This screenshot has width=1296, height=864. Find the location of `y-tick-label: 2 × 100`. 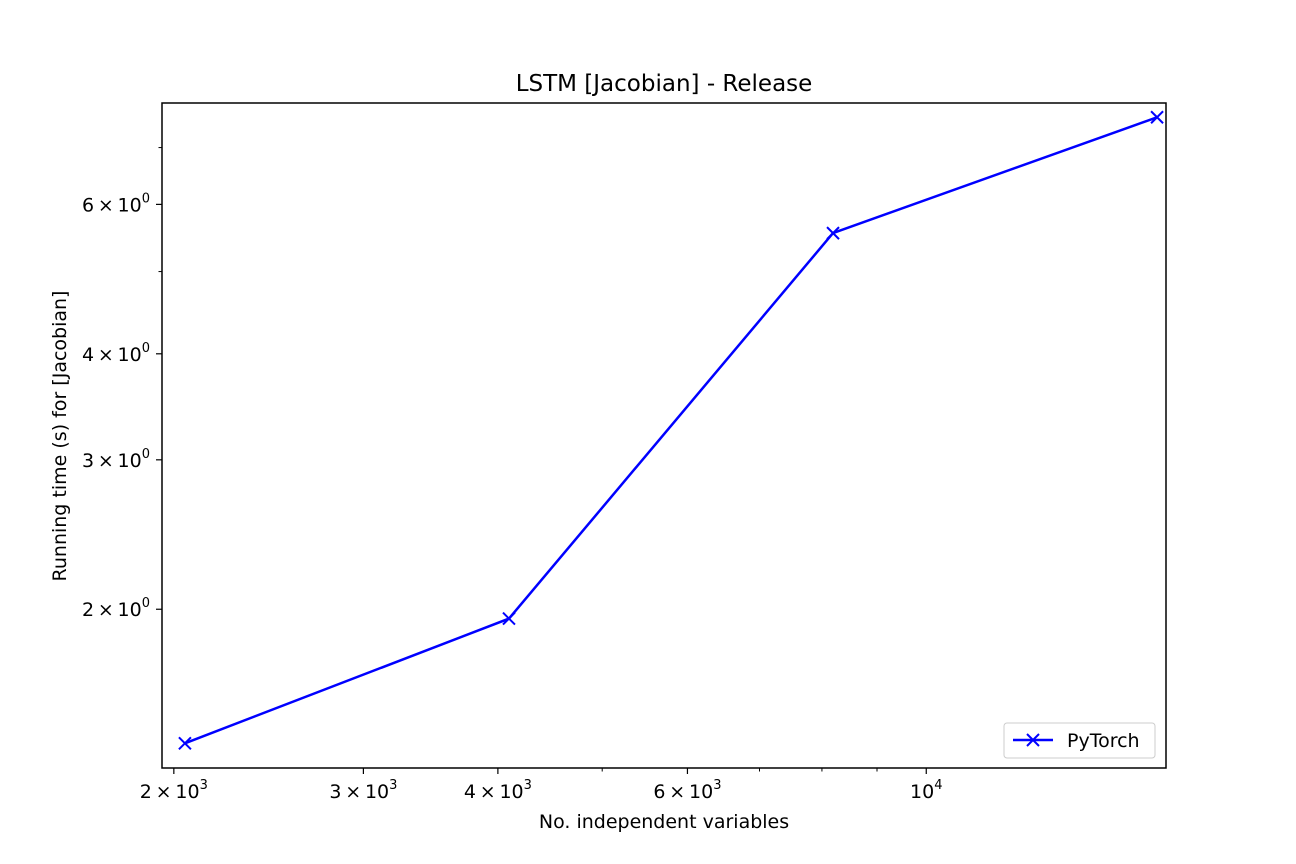

y-tick-label: 2 × 100 is located at coordinates (116, 608).